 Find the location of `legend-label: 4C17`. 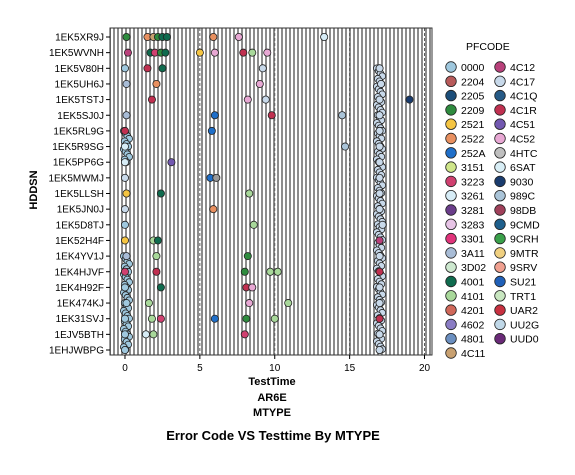

legend-label: 4C17 is located at coordinates (522, 82).